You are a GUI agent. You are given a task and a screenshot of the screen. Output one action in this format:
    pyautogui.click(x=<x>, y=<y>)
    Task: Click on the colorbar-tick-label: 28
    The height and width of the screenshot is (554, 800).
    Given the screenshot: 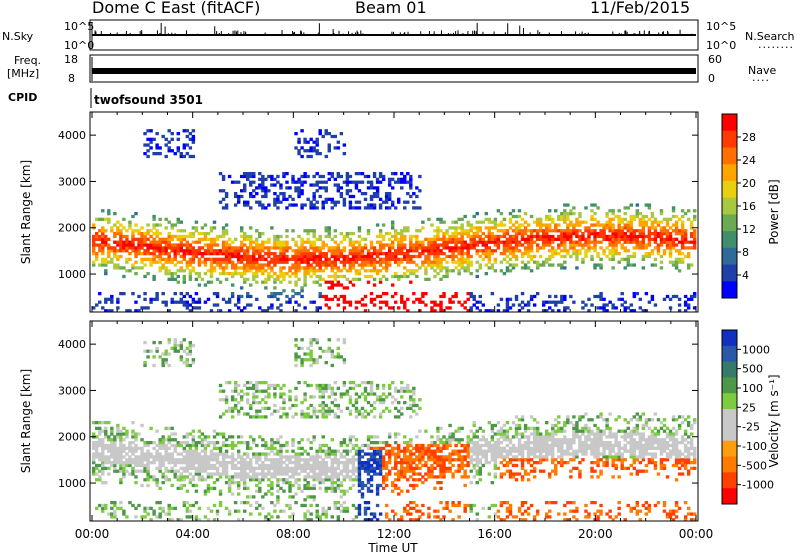 What is the action you would take?
    pyautogui.click(x=749, y=137)
    